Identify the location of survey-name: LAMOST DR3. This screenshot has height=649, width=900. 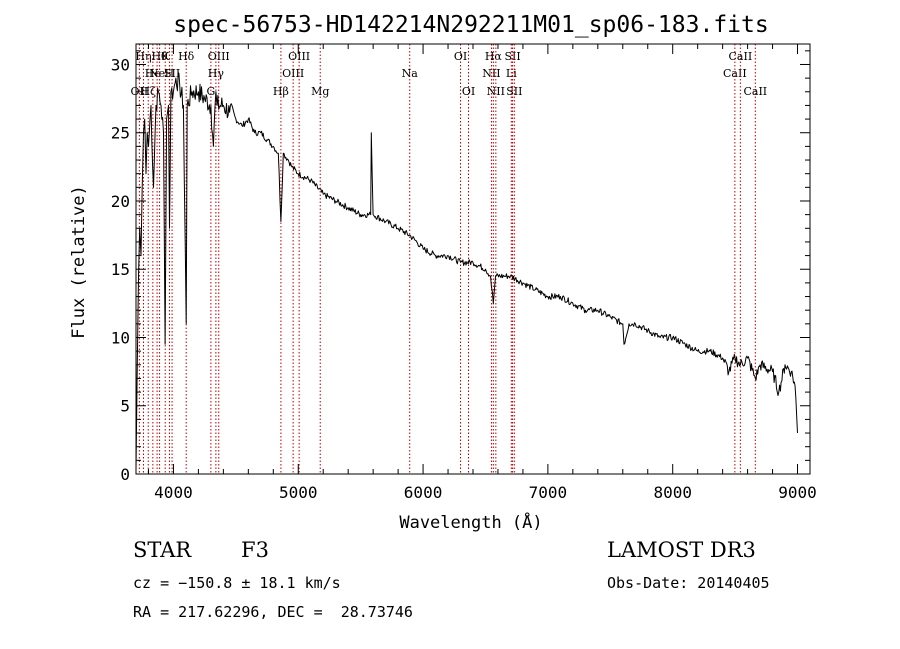
(681, 550).